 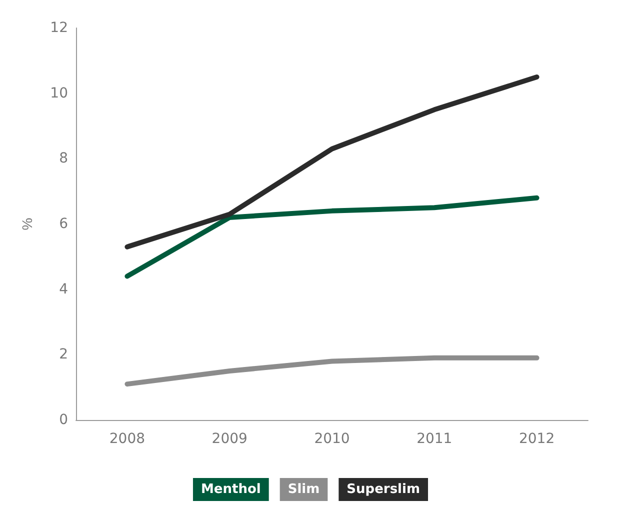 What do you see at coordinates (59, 28) in the screenshot?
I see `y-tick-label: 12` at bounding box center [59, 28].